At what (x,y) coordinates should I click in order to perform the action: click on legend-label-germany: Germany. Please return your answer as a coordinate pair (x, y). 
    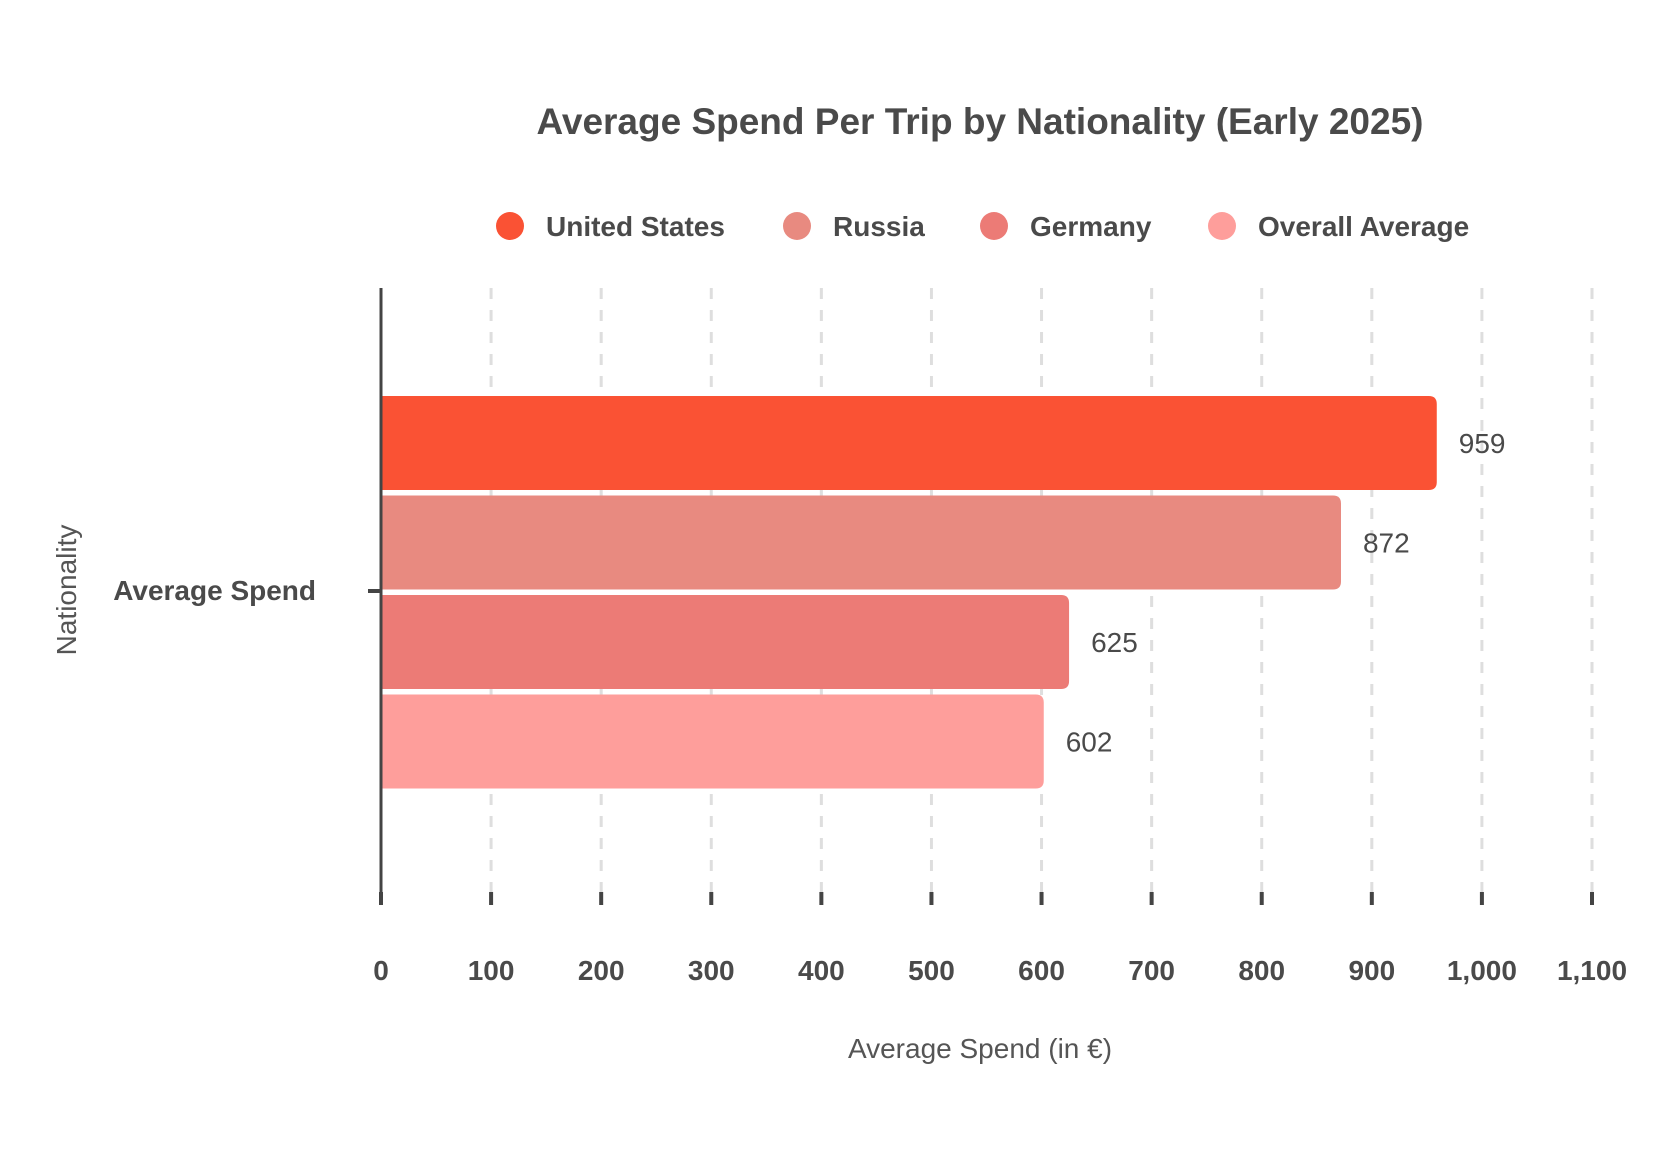
    Looking at the image, I should click on (1091, 226).